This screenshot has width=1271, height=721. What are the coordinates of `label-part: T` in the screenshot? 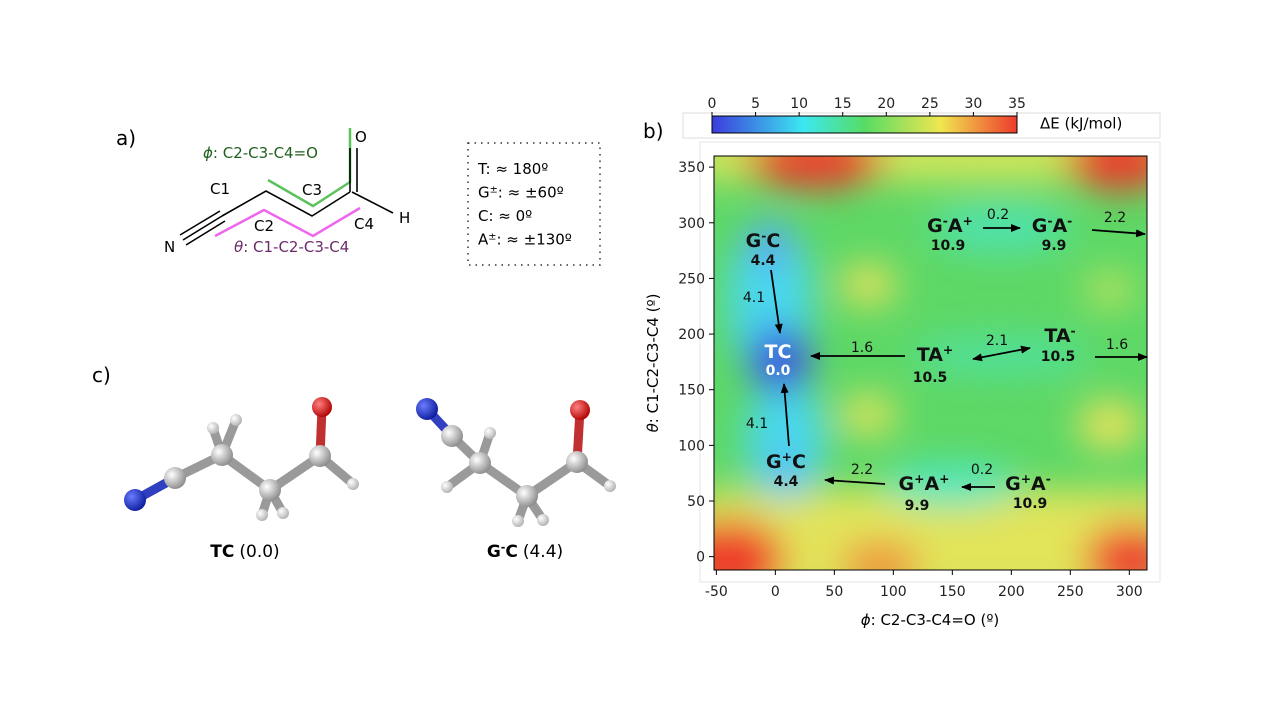 It's located at (482, 169).